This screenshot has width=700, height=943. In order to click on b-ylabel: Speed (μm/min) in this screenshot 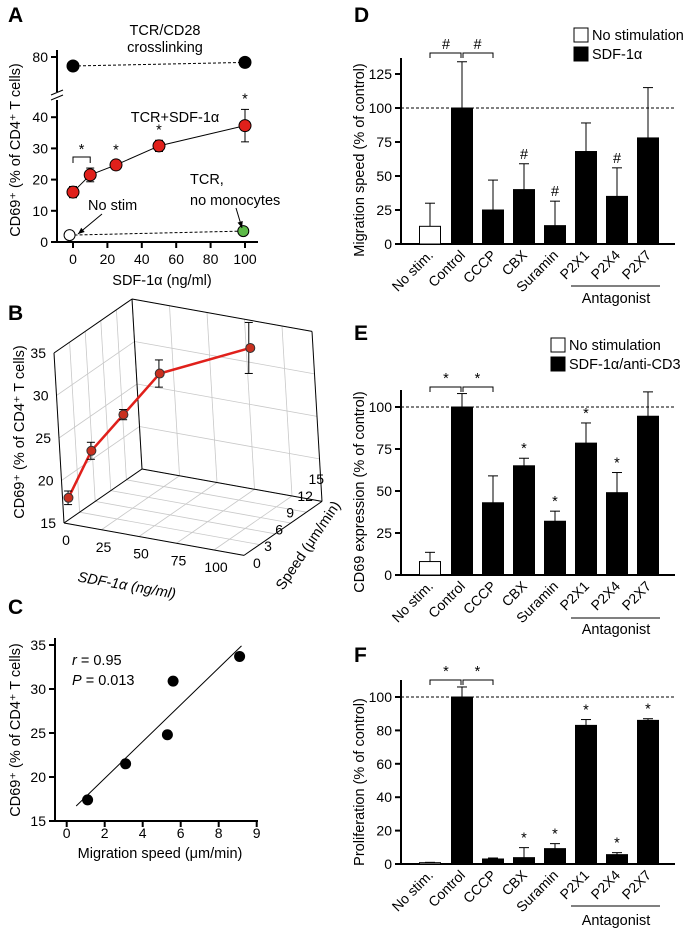, I will do `click(308, 545)`.